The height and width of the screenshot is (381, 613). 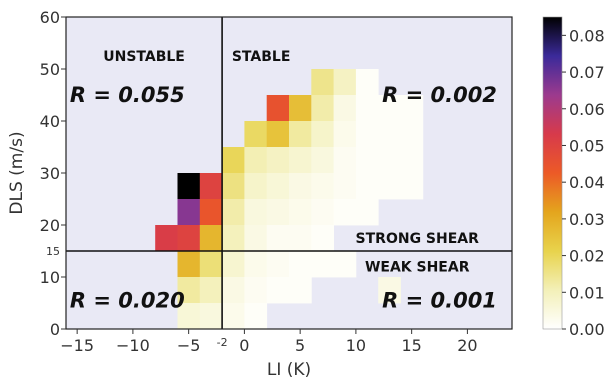 What do you see at coordinates (552, 173) in the screenshot?
I see `colorbar` at bounding box center [552, 173].